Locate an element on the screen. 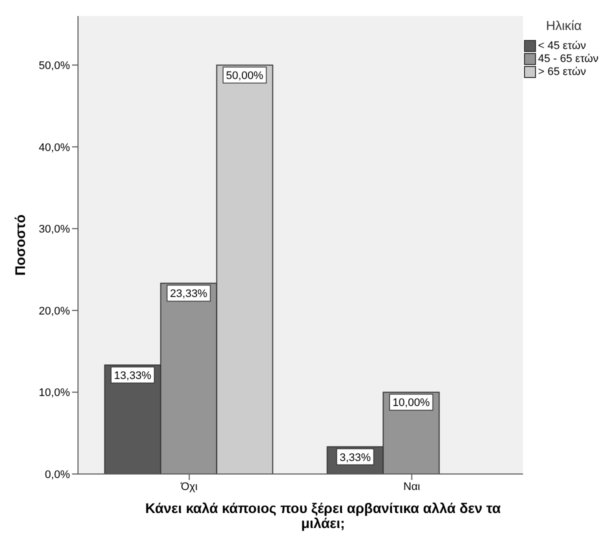  data-label: 50,00% is located at coordinates (245, 76).